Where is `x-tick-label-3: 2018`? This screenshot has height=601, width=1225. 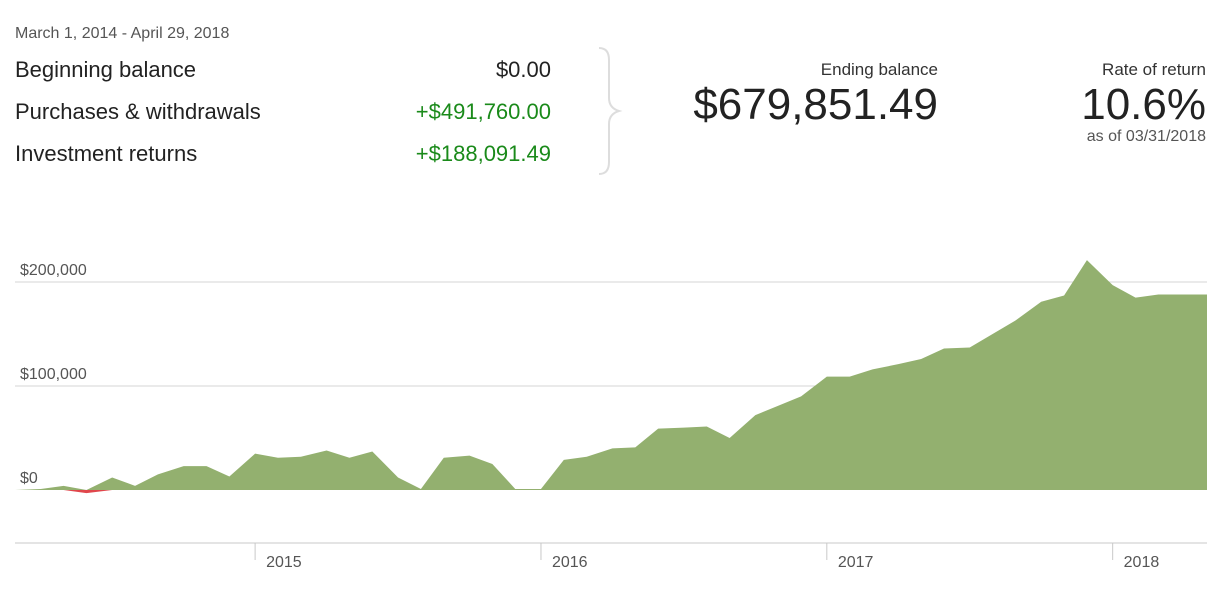 x-tick-label-3: 2018 is located at coordinates (1142, 562).